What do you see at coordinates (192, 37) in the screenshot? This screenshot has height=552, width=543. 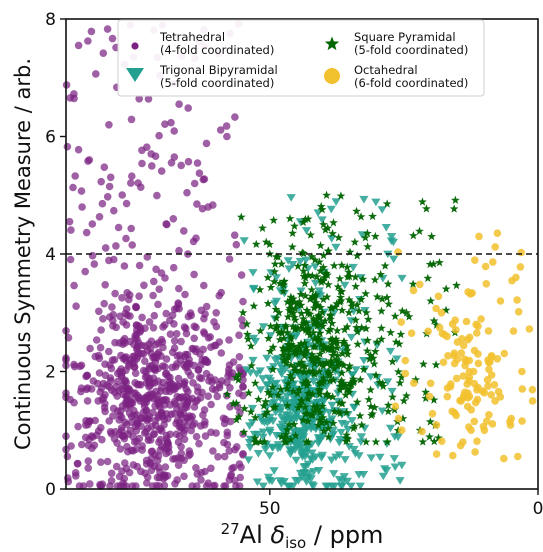 I see `legend-label-tetrahedral-line1: Tetrahedral` at bounding box center [192, 37].